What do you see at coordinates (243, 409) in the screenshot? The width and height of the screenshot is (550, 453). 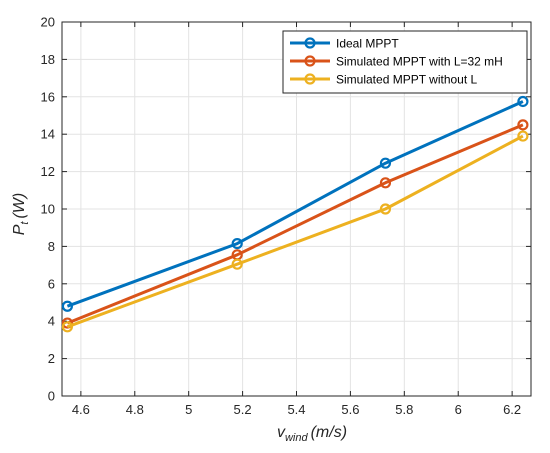 I see `x-tick-label: 5.2` at bounding box center [243, 409].